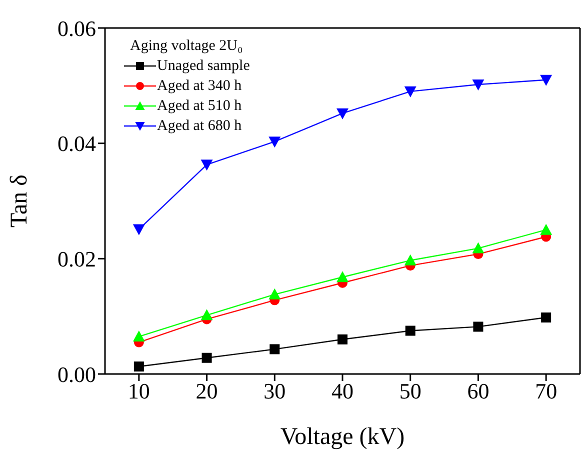  I want to click on x-tick-label: 70, so click(546, 391).